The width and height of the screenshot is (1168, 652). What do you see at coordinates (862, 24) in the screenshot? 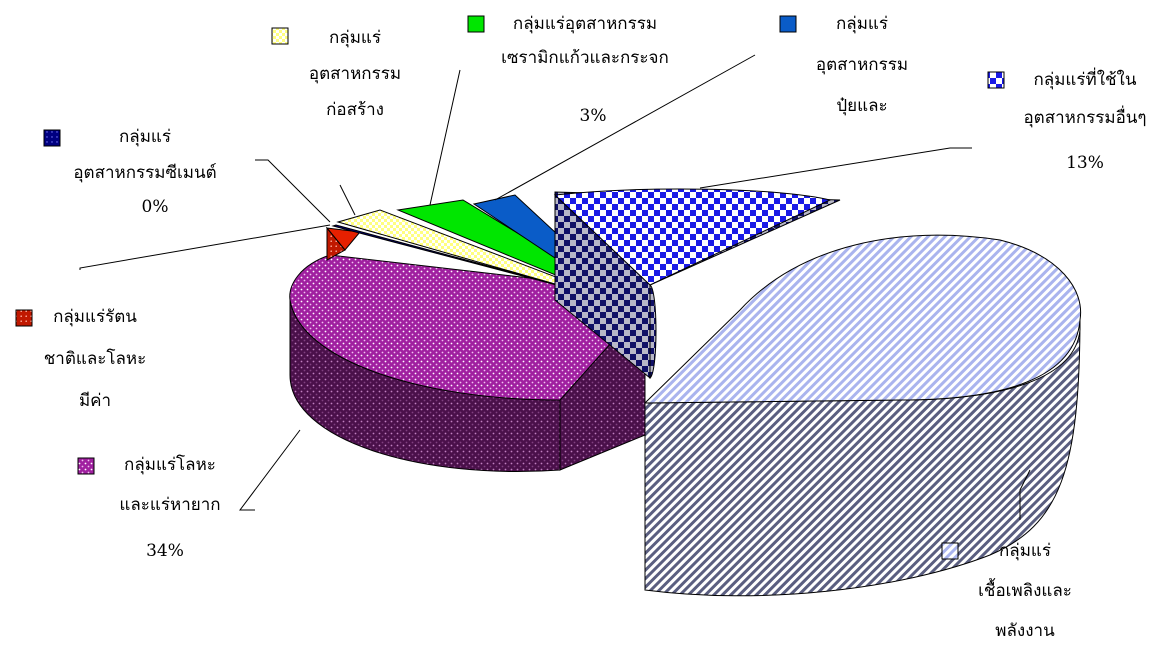
I see `slice-label-fertilizer: กลุ่มแร่` at bounding box center [862, 24].